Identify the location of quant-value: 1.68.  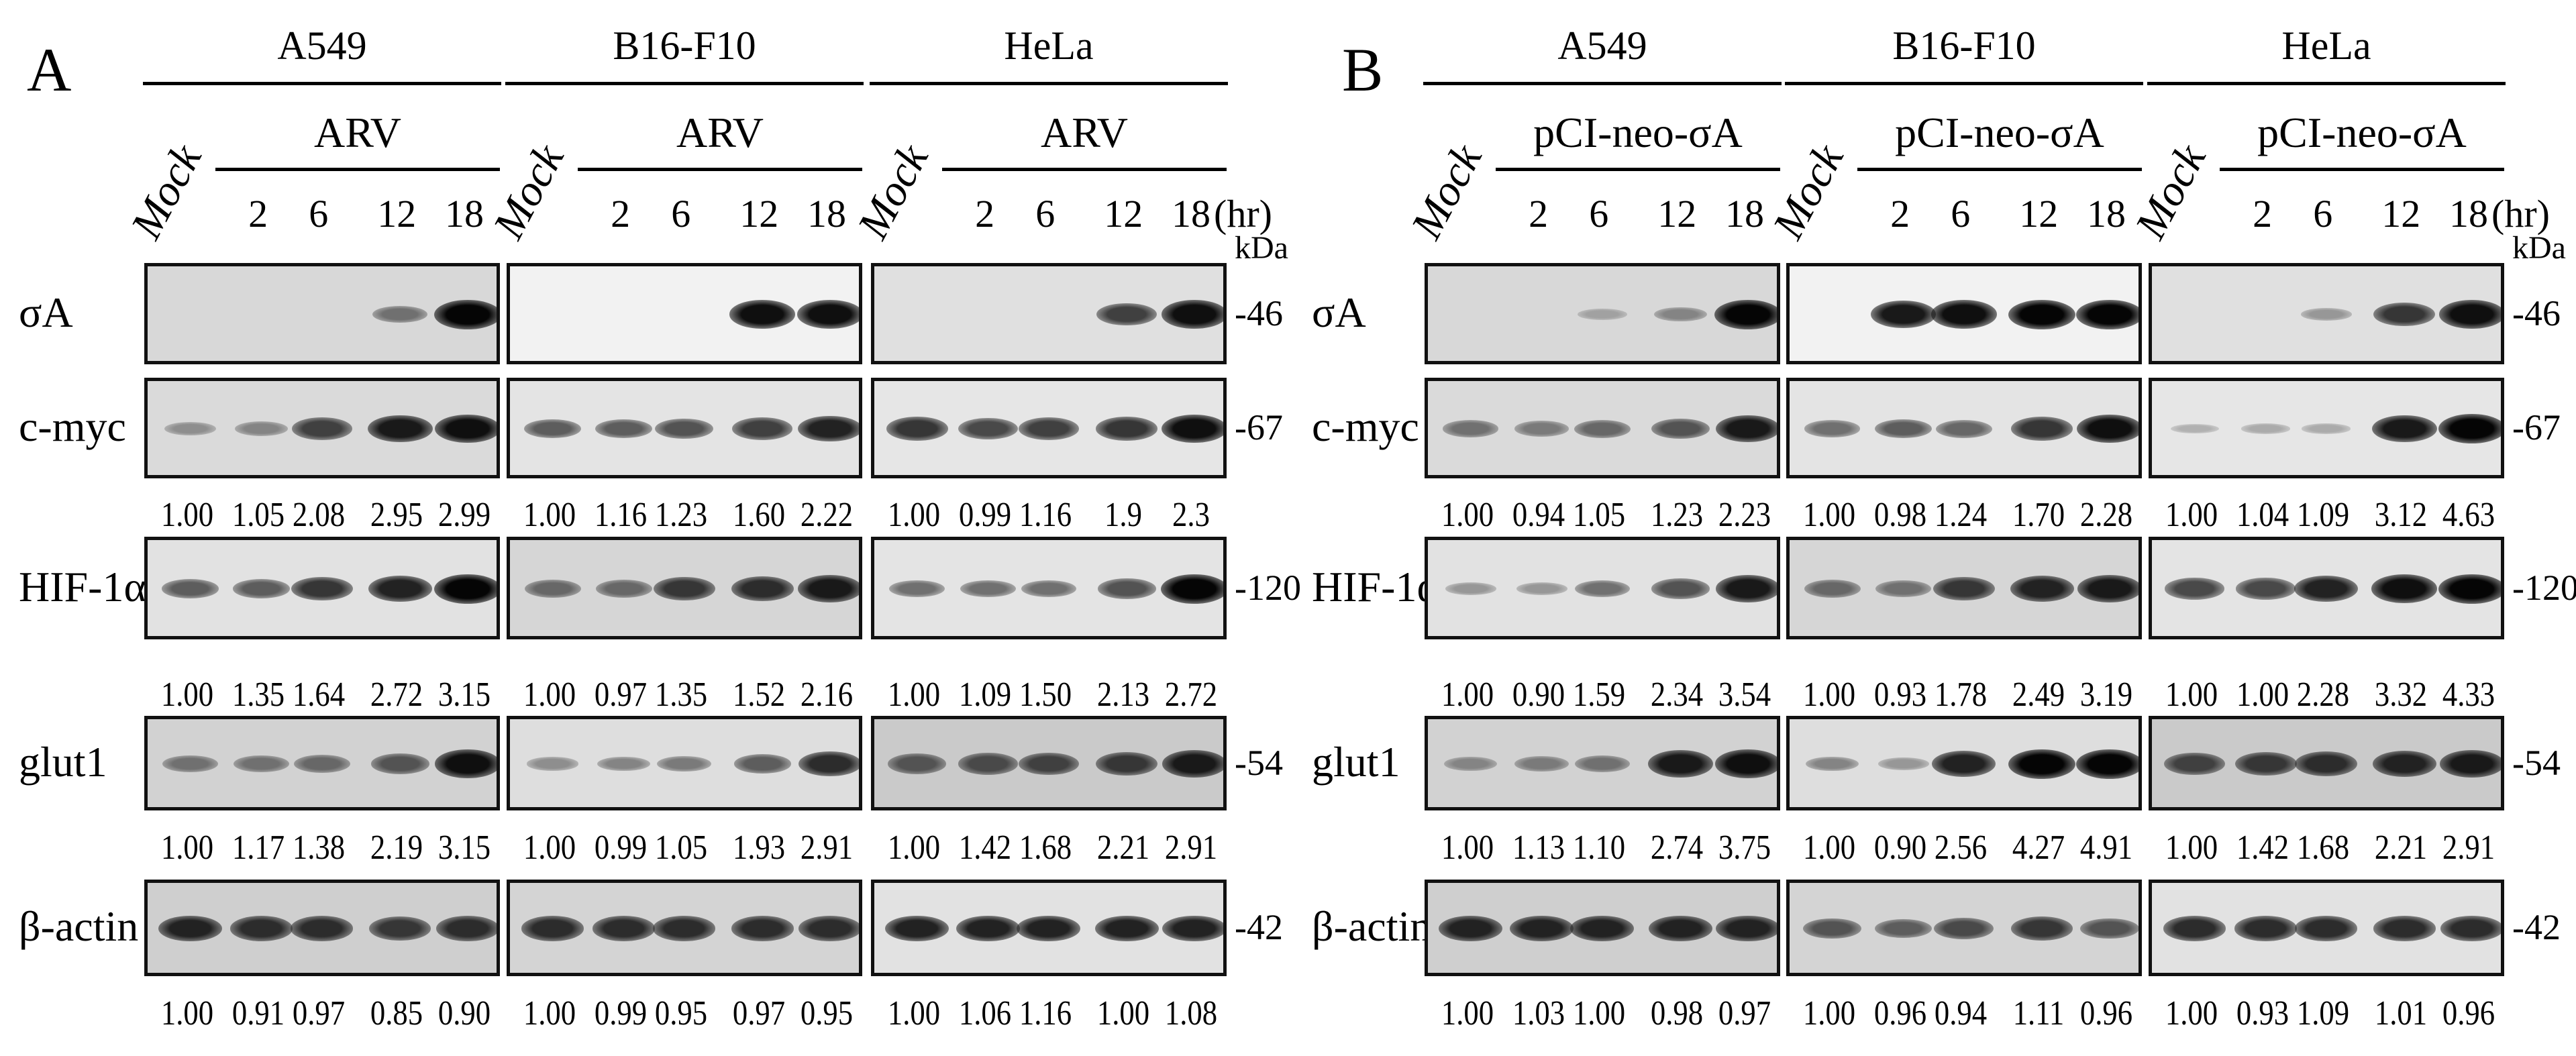
(2322, 848).